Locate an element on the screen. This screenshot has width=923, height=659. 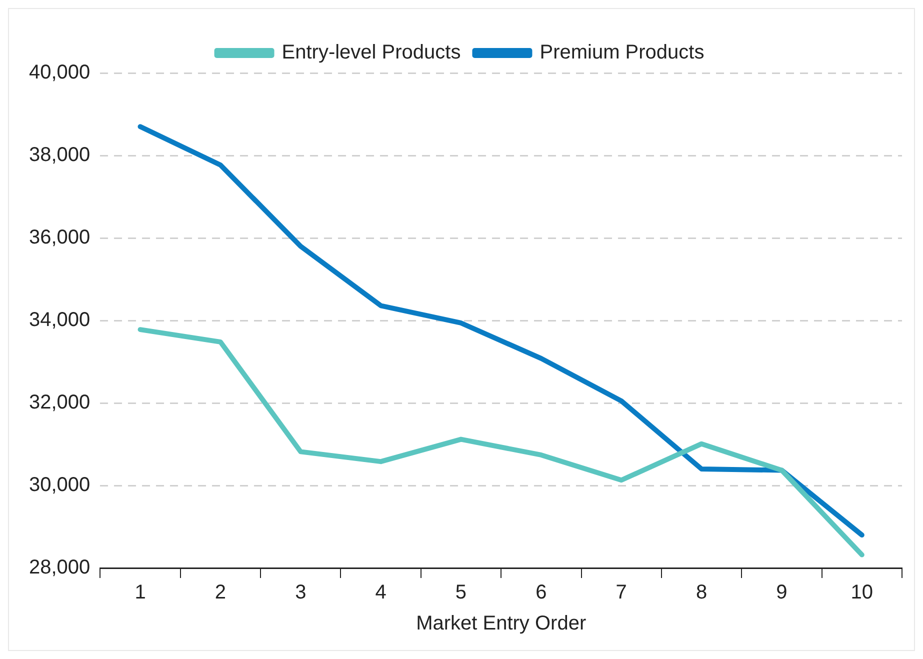
x-tick-label: 9 is located at coordinates (782, 593).